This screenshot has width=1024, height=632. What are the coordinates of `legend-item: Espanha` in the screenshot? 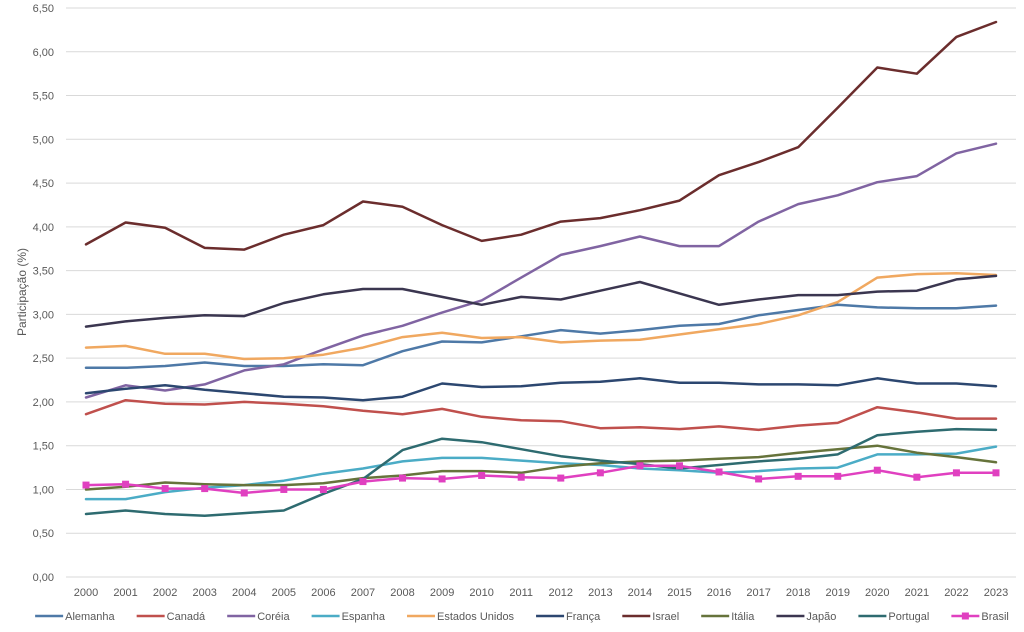 It's located at (348, 617).